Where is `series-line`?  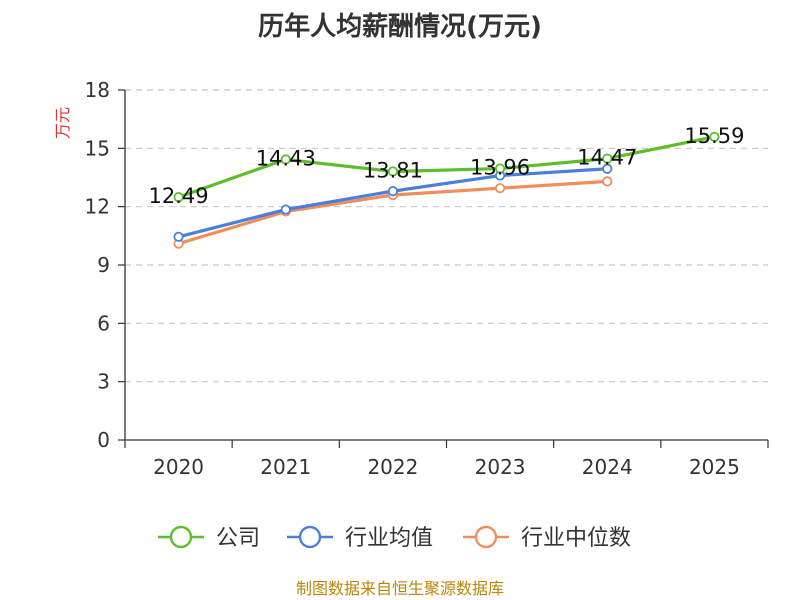 series-line is located at coordinates (446, 167).